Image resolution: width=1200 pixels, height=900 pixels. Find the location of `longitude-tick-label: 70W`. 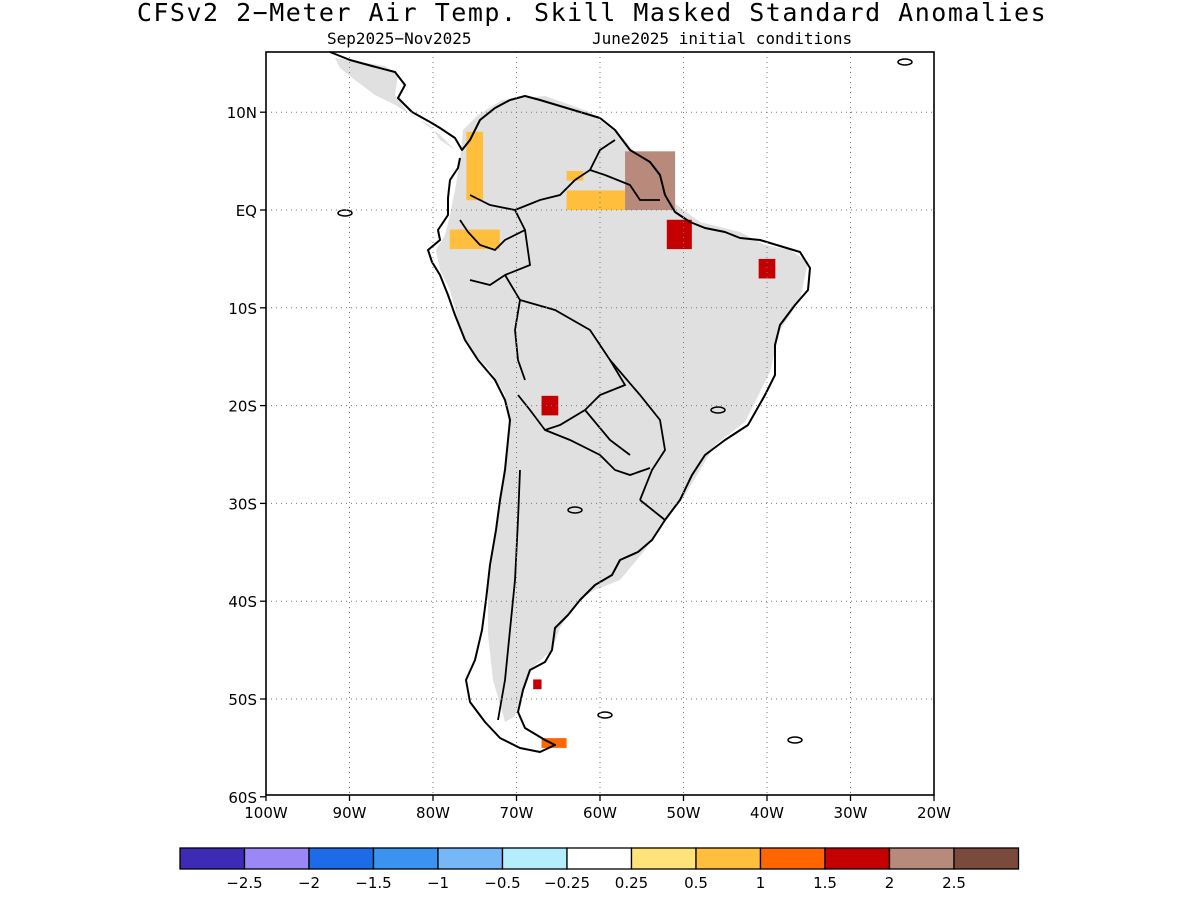

longitude-tick-label: 70W is located at coordinates (517, 813).